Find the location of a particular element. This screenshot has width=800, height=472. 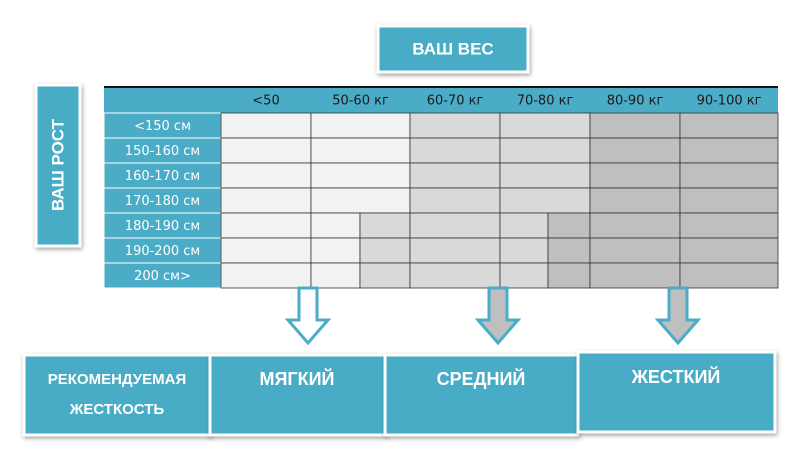

arrows is located at coordinates (493, 316).